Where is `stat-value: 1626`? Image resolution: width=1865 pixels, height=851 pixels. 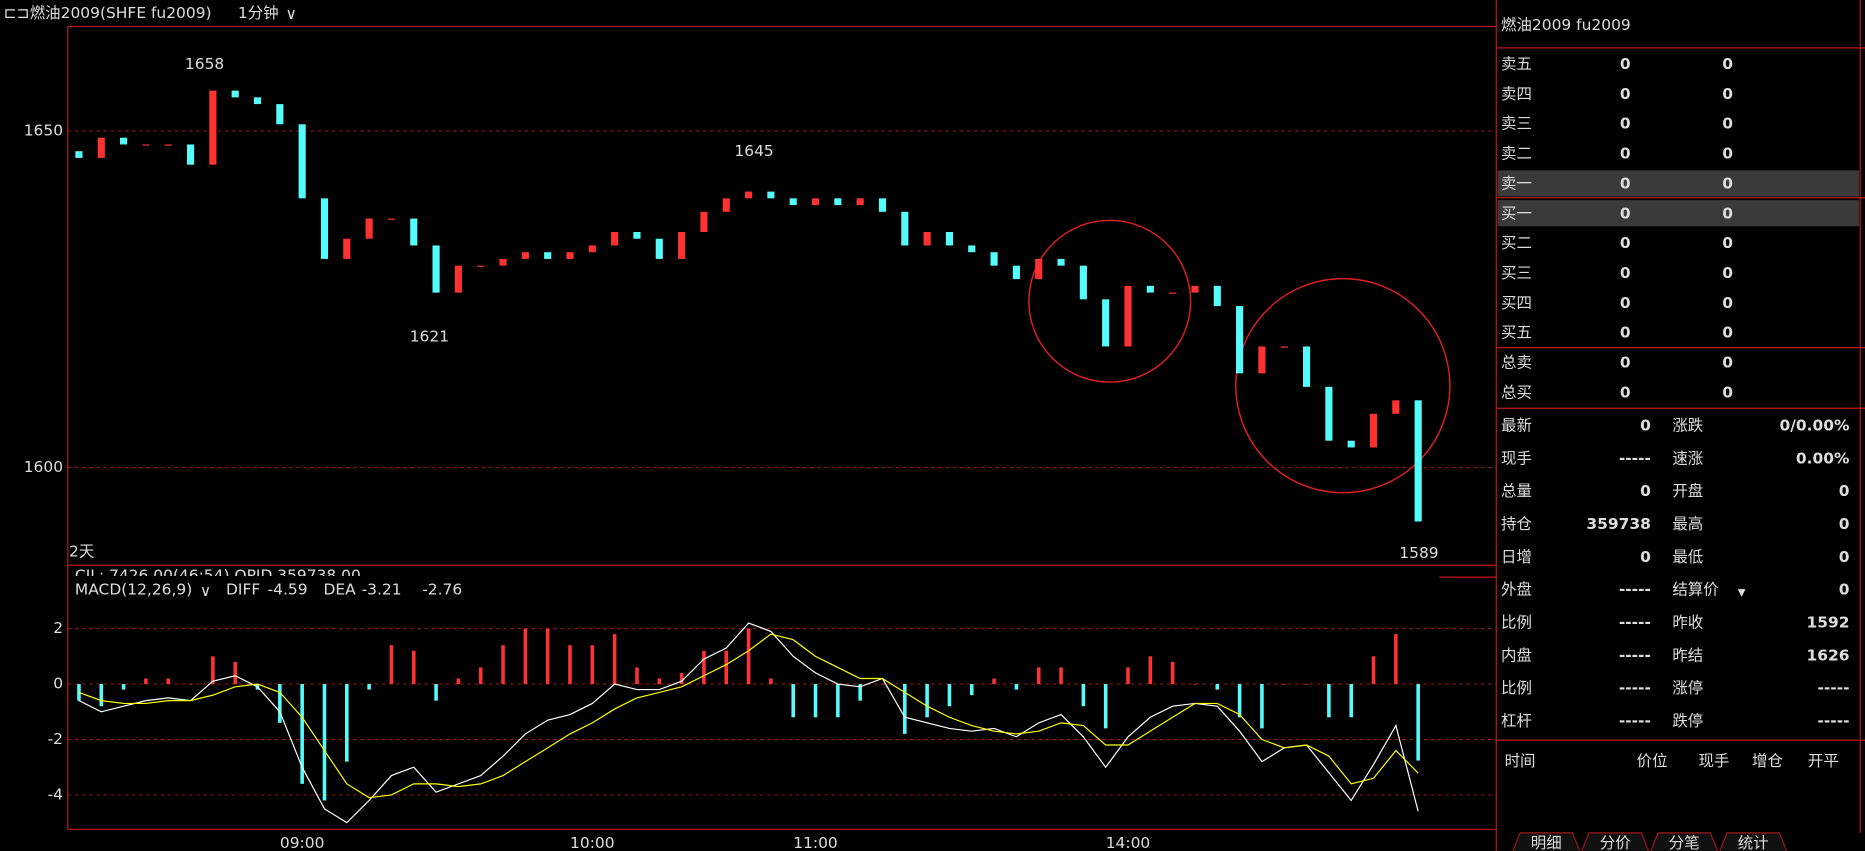
stat-value: 1626 is located at coordinates (1828, 655).